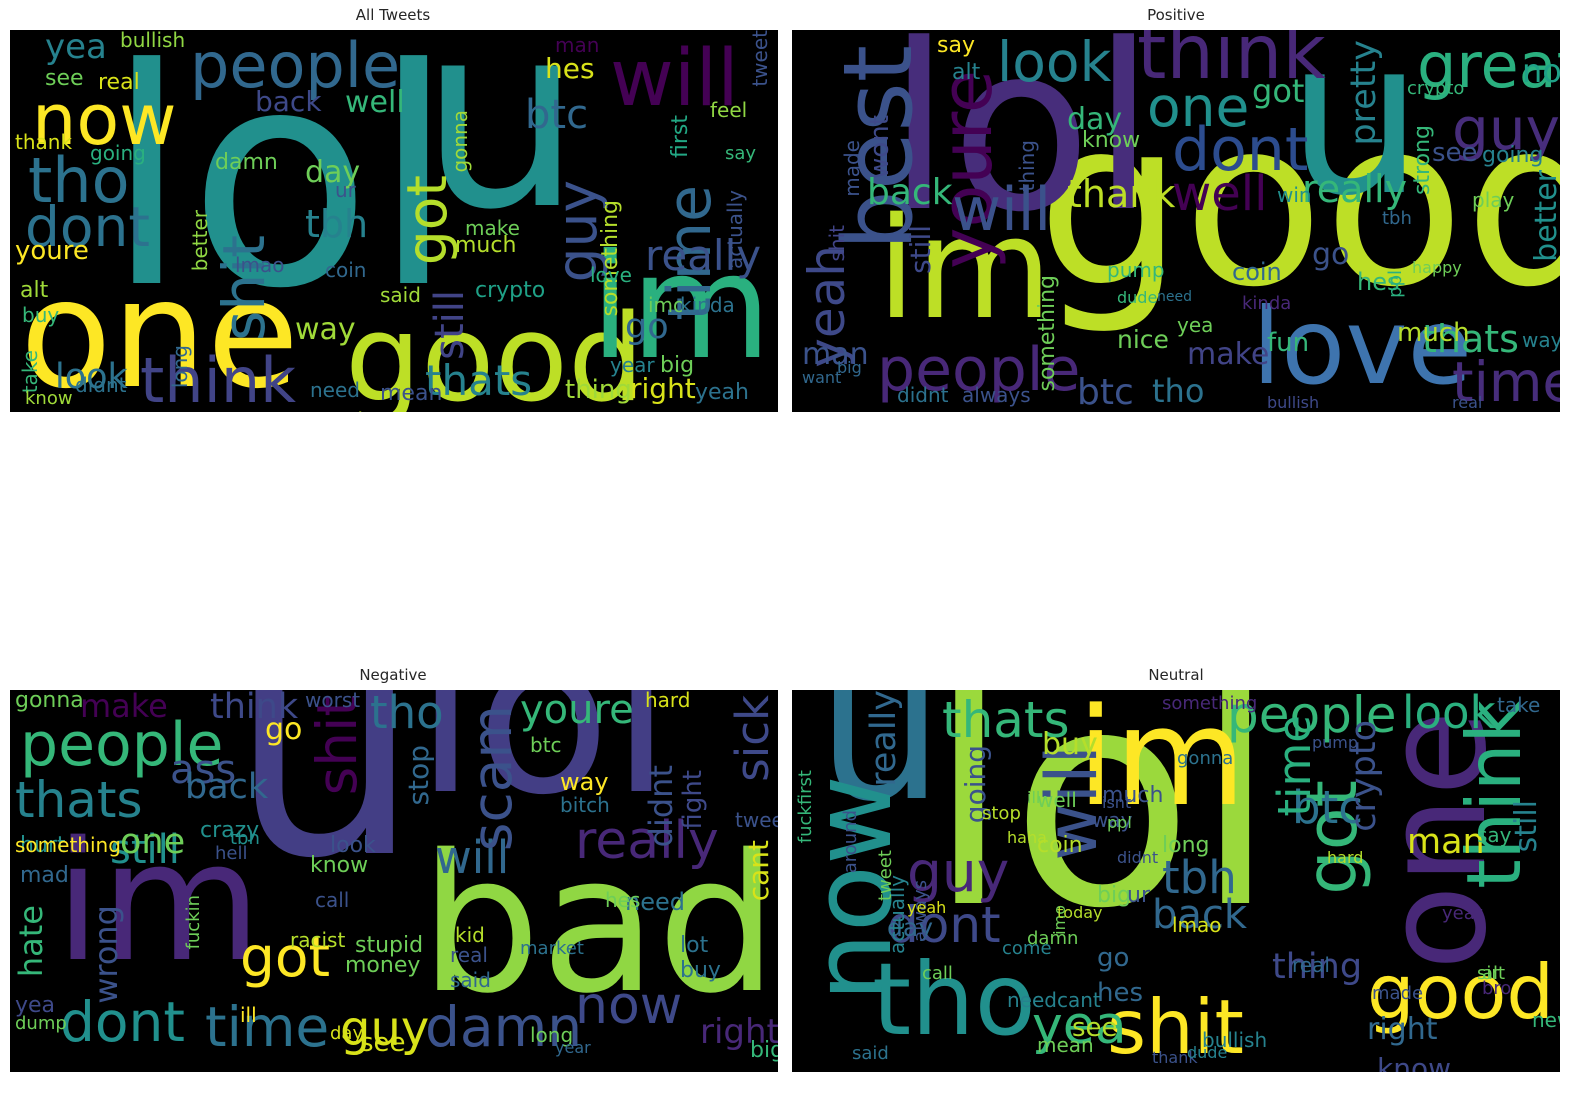 Image resolution: width=1589 pixels, height=1098 pixels. I want to click on cloud-word: always, so click(996, 395).